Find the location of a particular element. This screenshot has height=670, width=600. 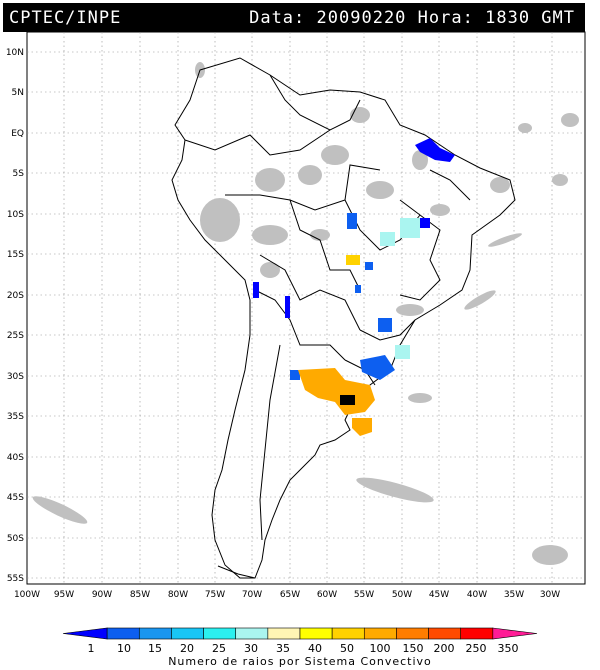

time-label: Hora: is located at coordinates (445, 18).